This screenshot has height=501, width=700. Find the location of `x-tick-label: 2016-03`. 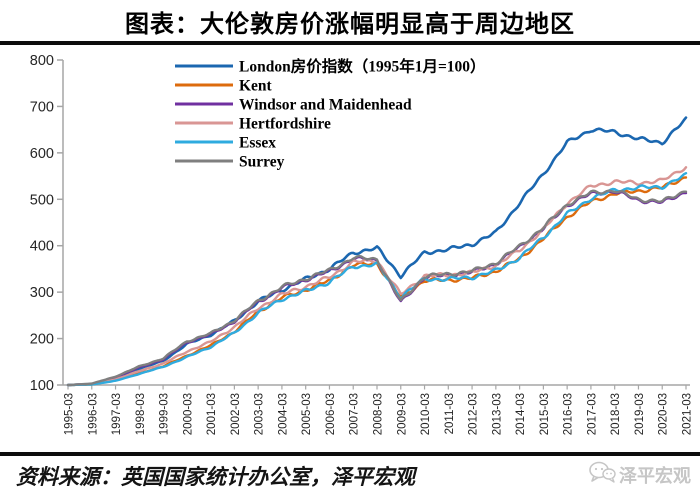

x-tick-label: 2016-03 is located at coordinates (569, 414).